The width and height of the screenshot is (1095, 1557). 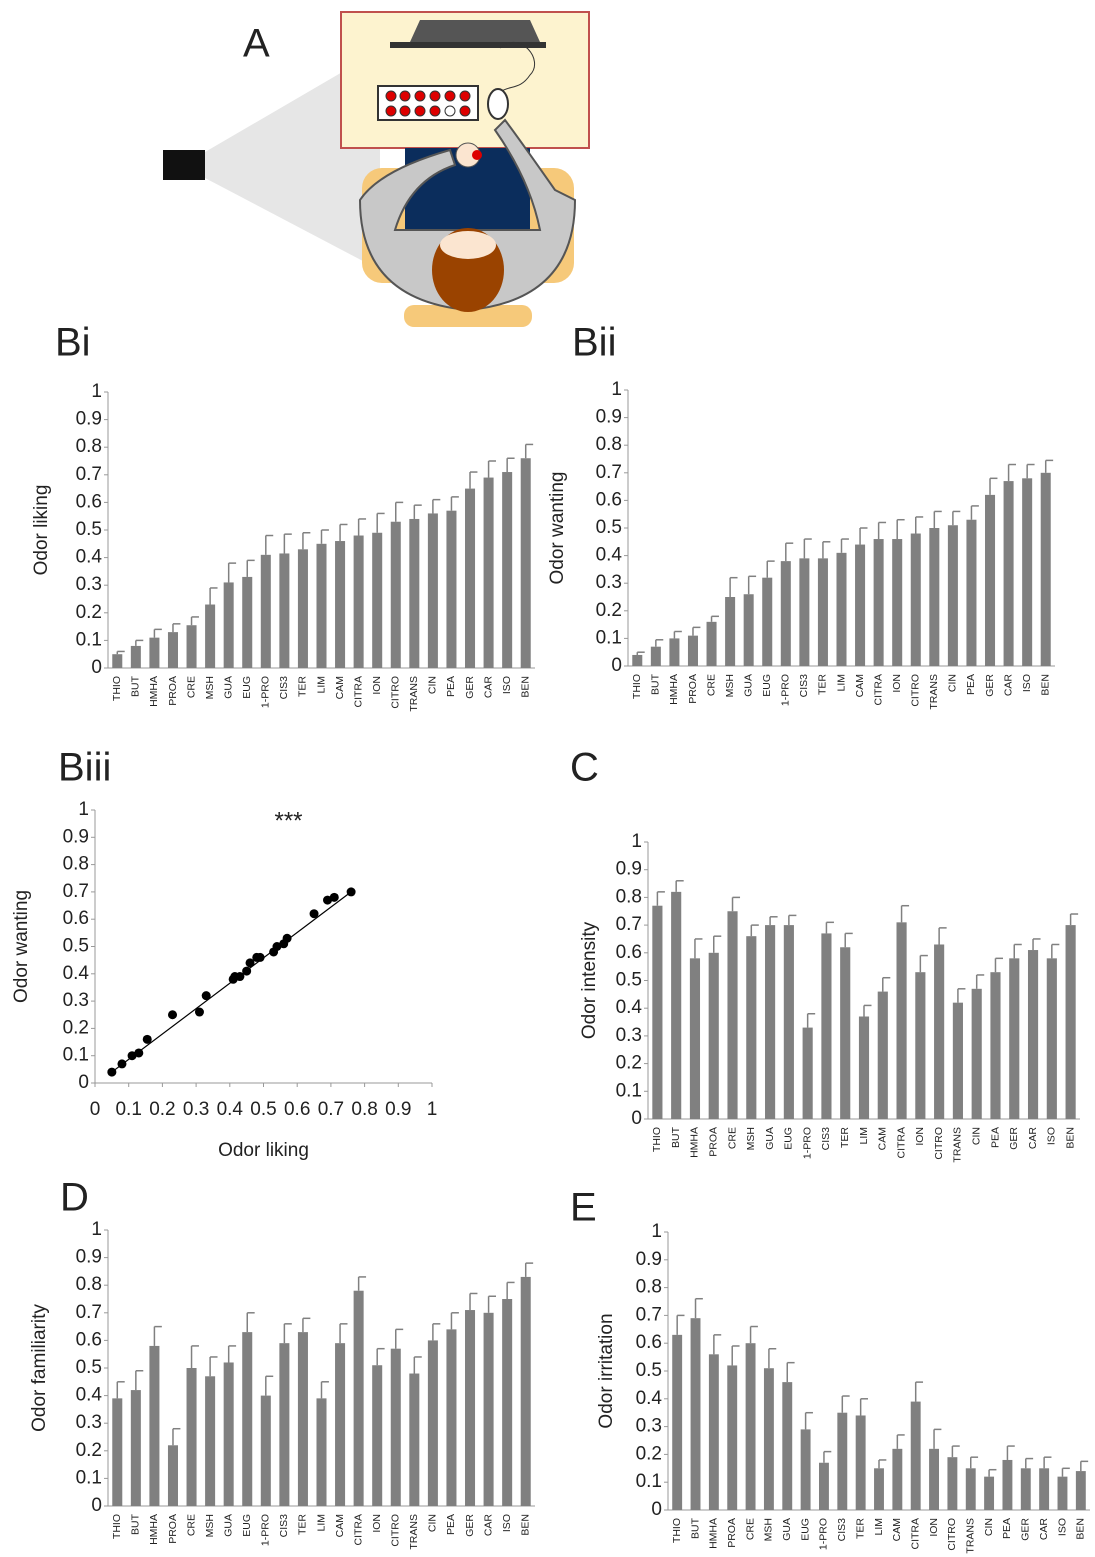 What do you see at coordinates (826, 1139) in the screenshot?
I see `x-tick-label: CIS3` at bounding box center [826, 1139].